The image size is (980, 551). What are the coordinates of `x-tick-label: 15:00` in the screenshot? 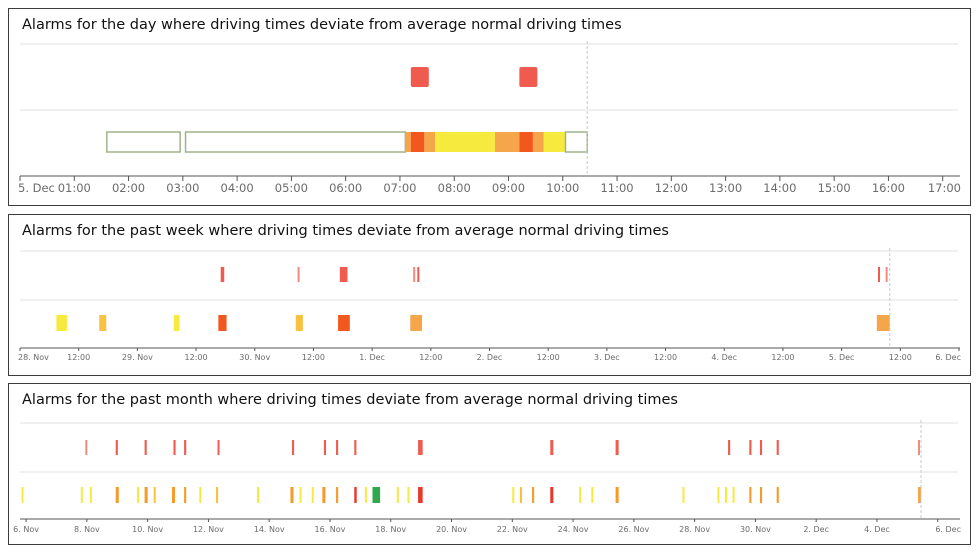 It's located at (834, 188).